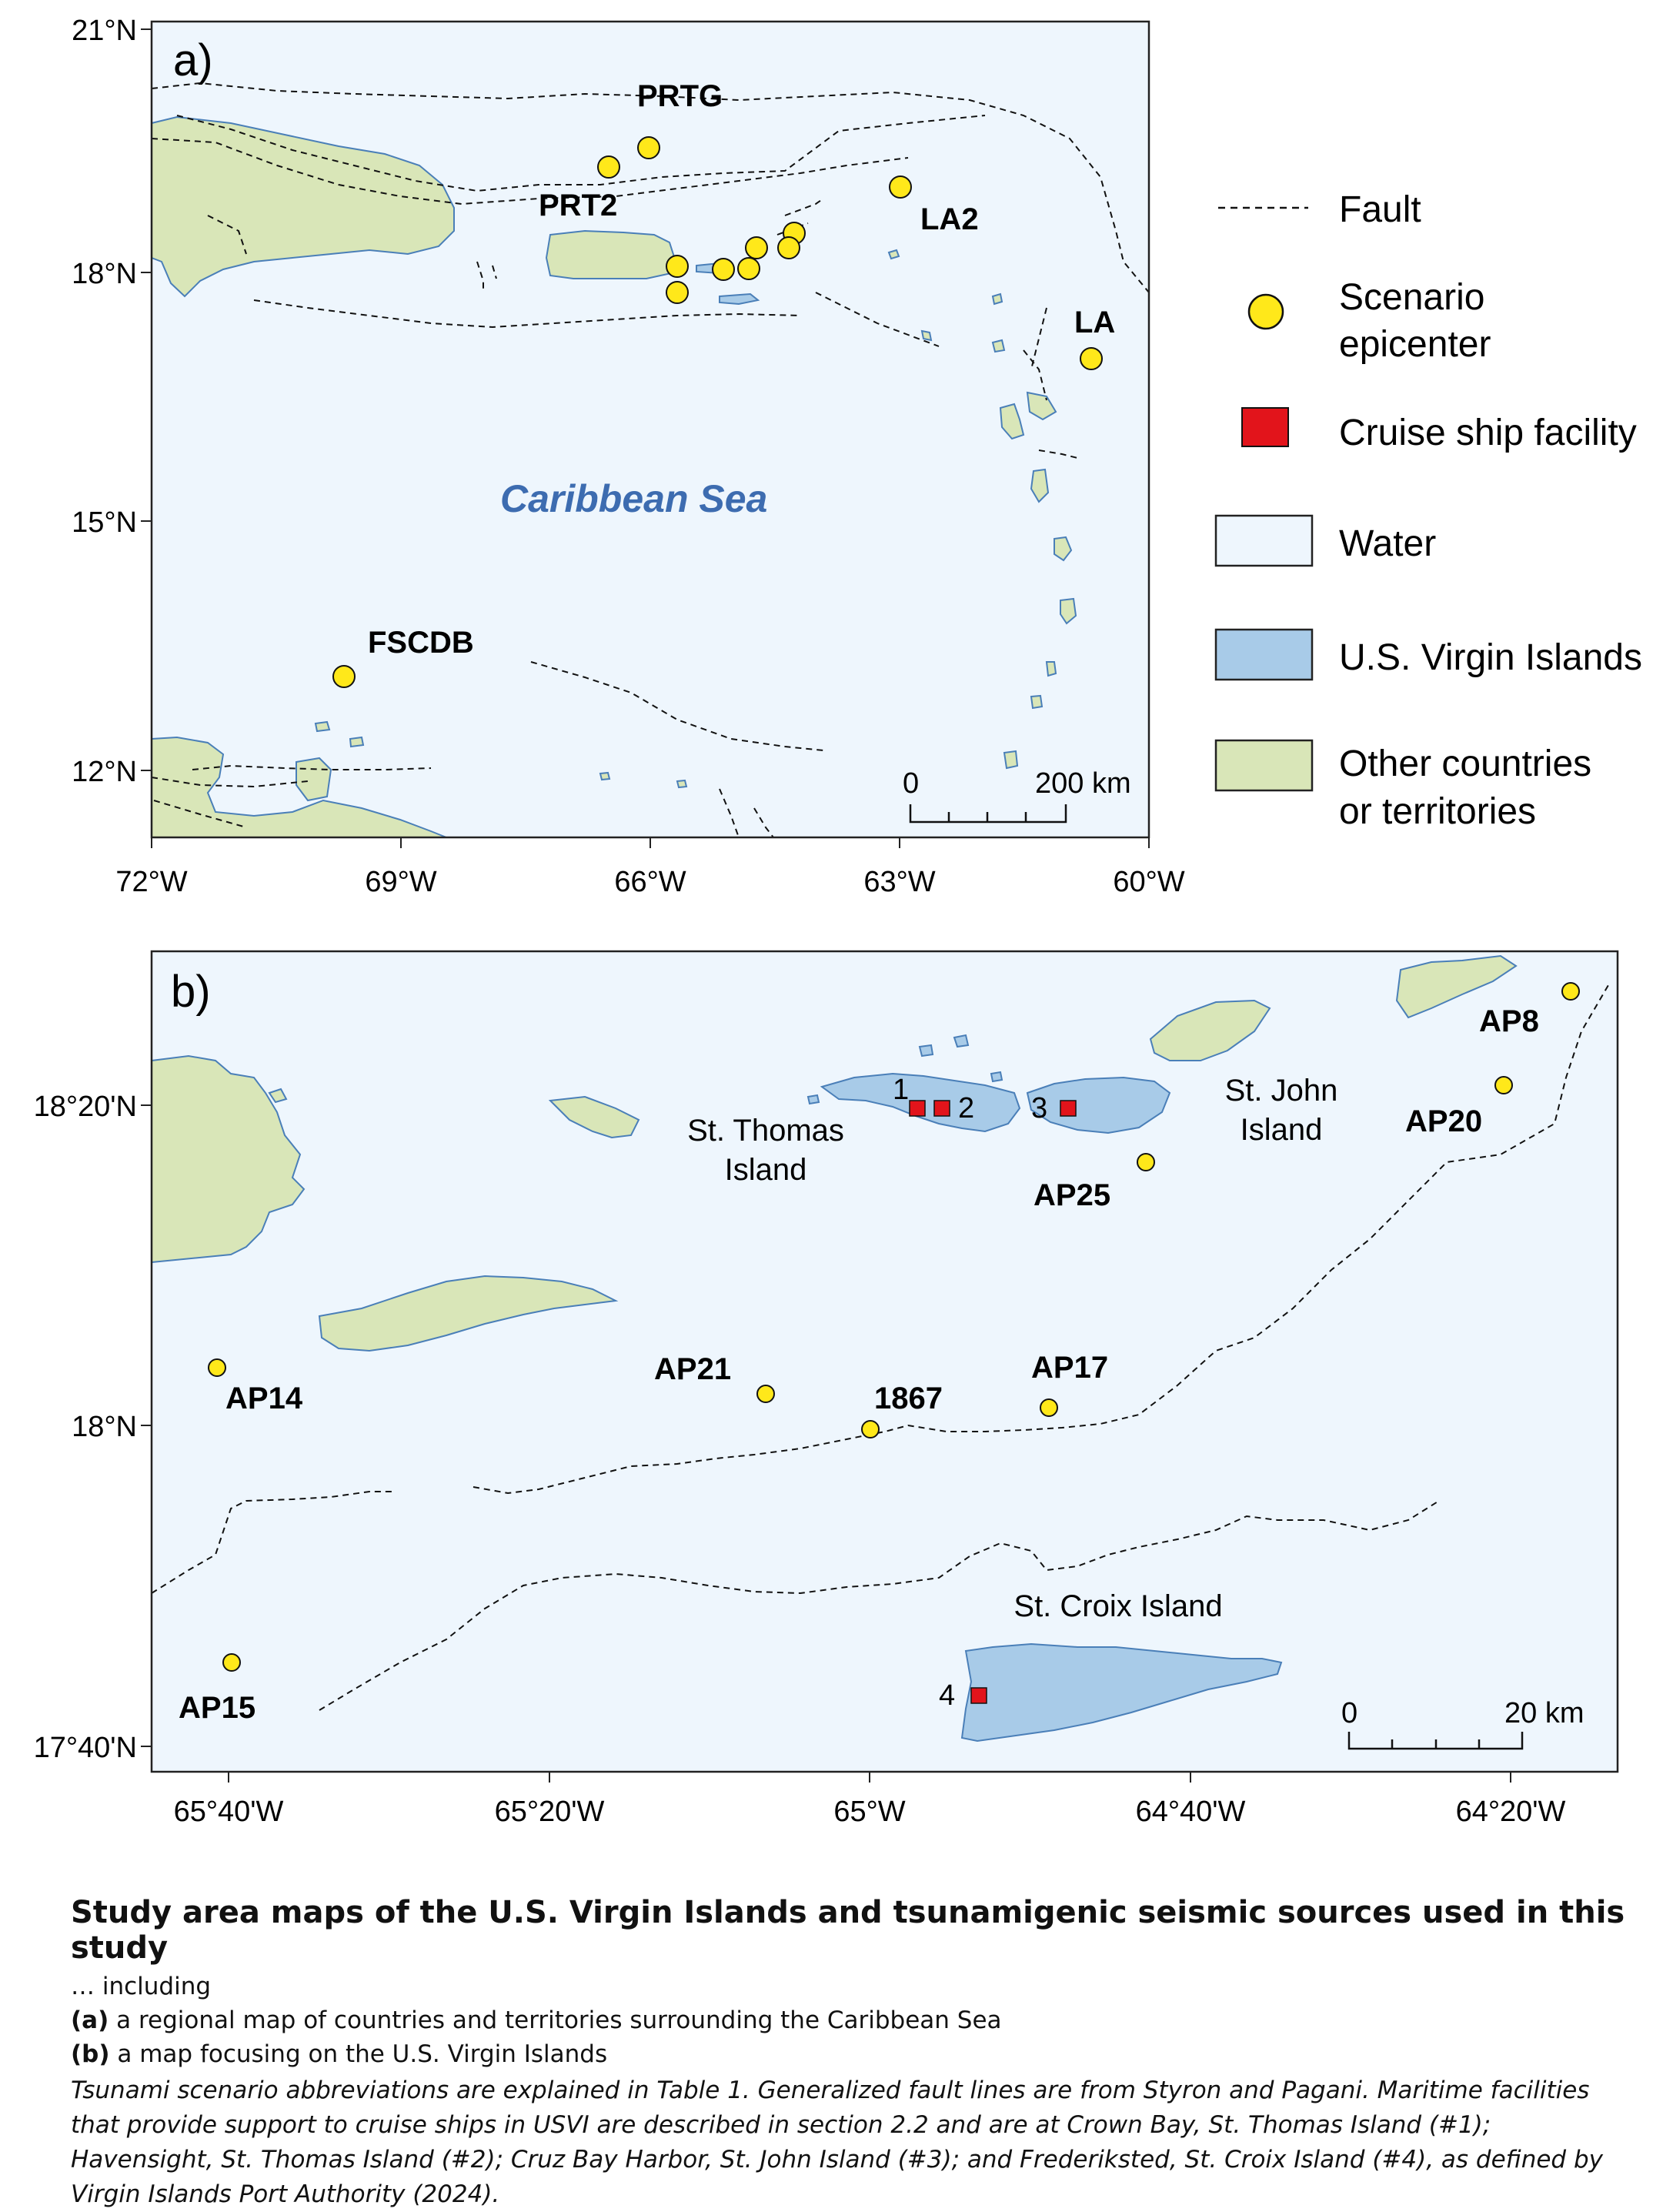  What do you see at coordinates (1443, 1121) in the screenshot?
I see `label-ap20: AP20` at bounding box center [1443, 1121].